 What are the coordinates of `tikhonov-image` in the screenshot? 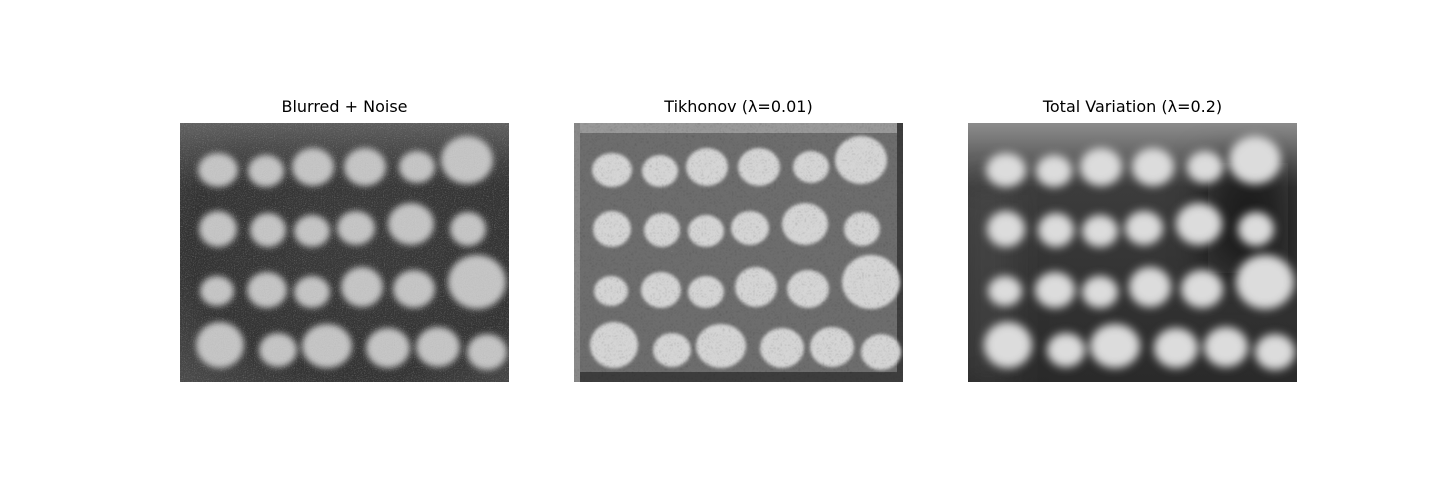 It's located at (738, 252).